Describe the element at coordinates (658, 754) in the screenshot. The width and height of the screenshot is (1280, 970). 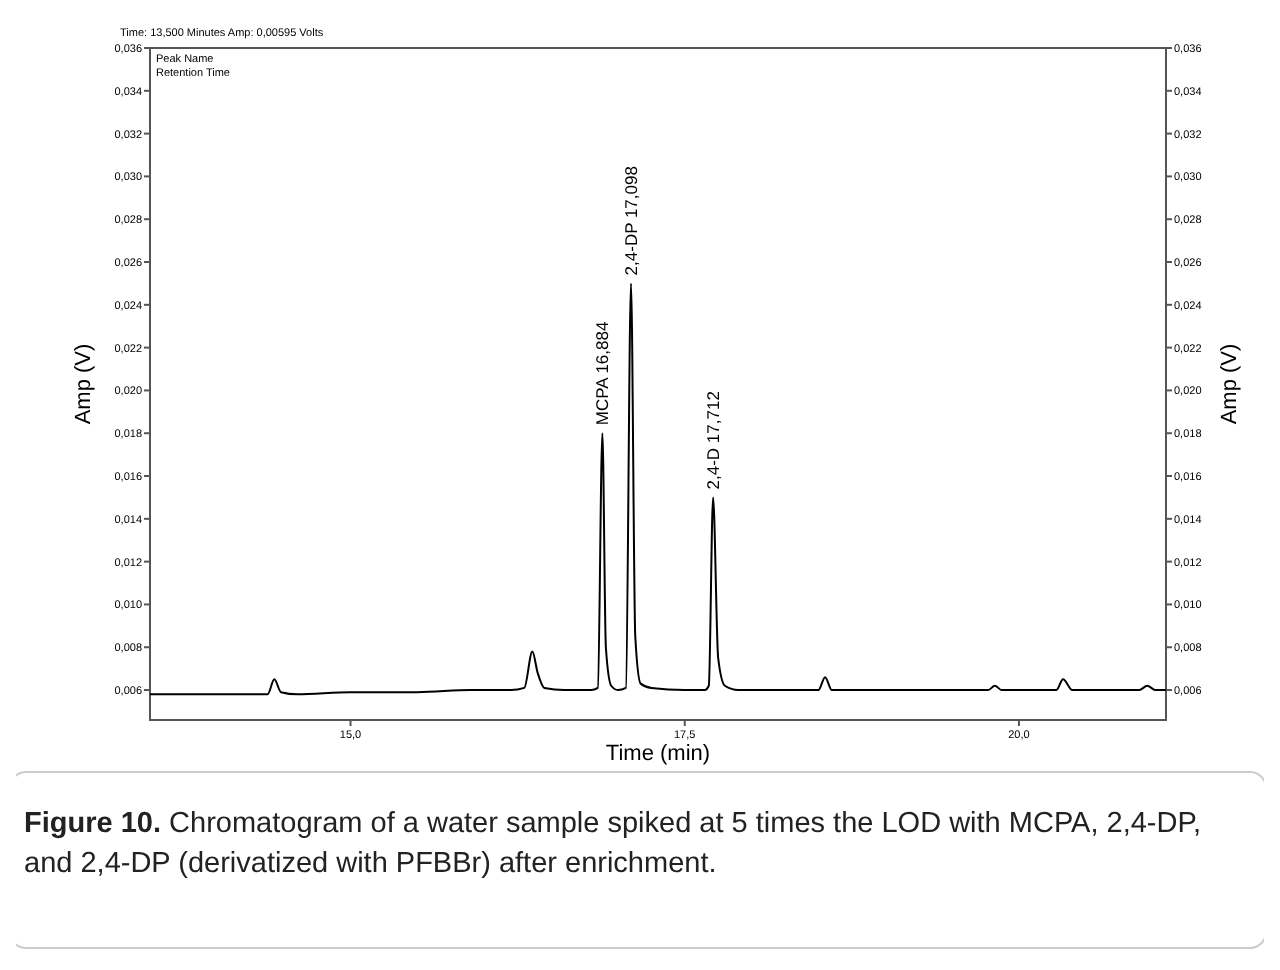
I see `x-axis-title: Time (min)` at that location.